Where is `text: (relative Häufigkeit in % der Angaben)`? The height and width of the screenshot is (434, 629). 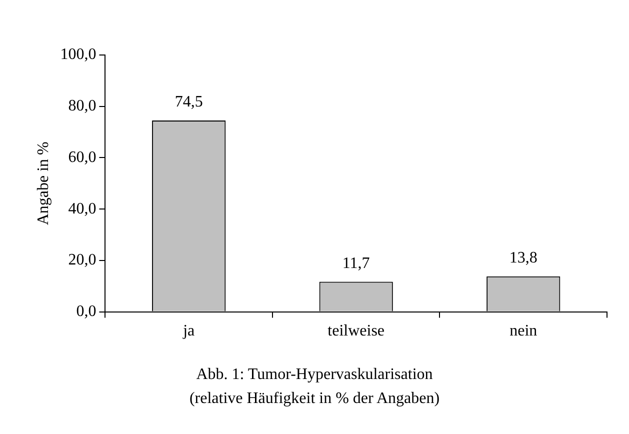 text: (relative Häufigkeit in % der Angaben) is located at coordinates (314, 399).